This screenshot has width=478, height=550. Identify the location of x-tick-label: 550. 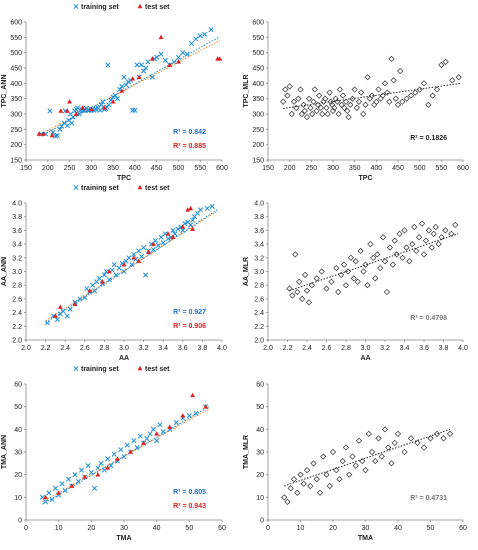
(441, 168).